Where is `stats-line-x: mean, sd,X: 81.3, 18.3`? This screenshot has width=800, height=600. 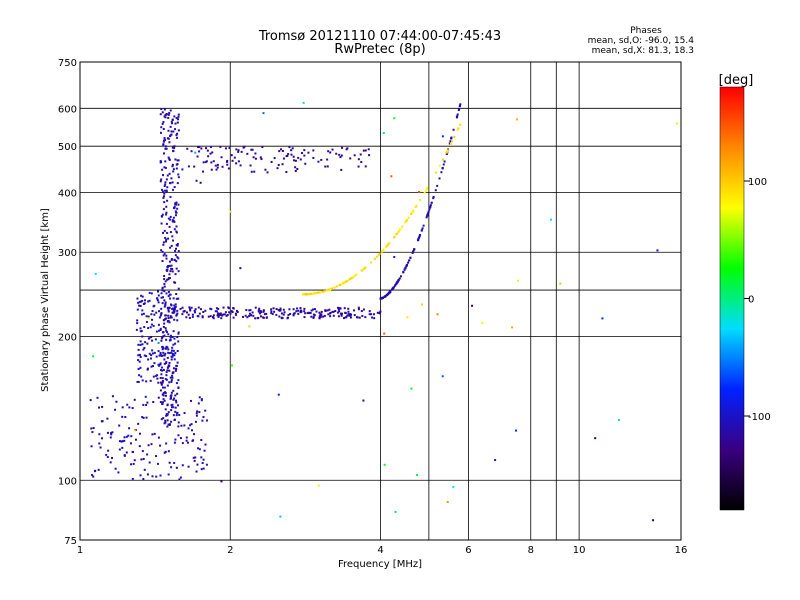 stats-line-x: mean, sd,X: 81.3, 18.3 is located at coordinates (643, 51).